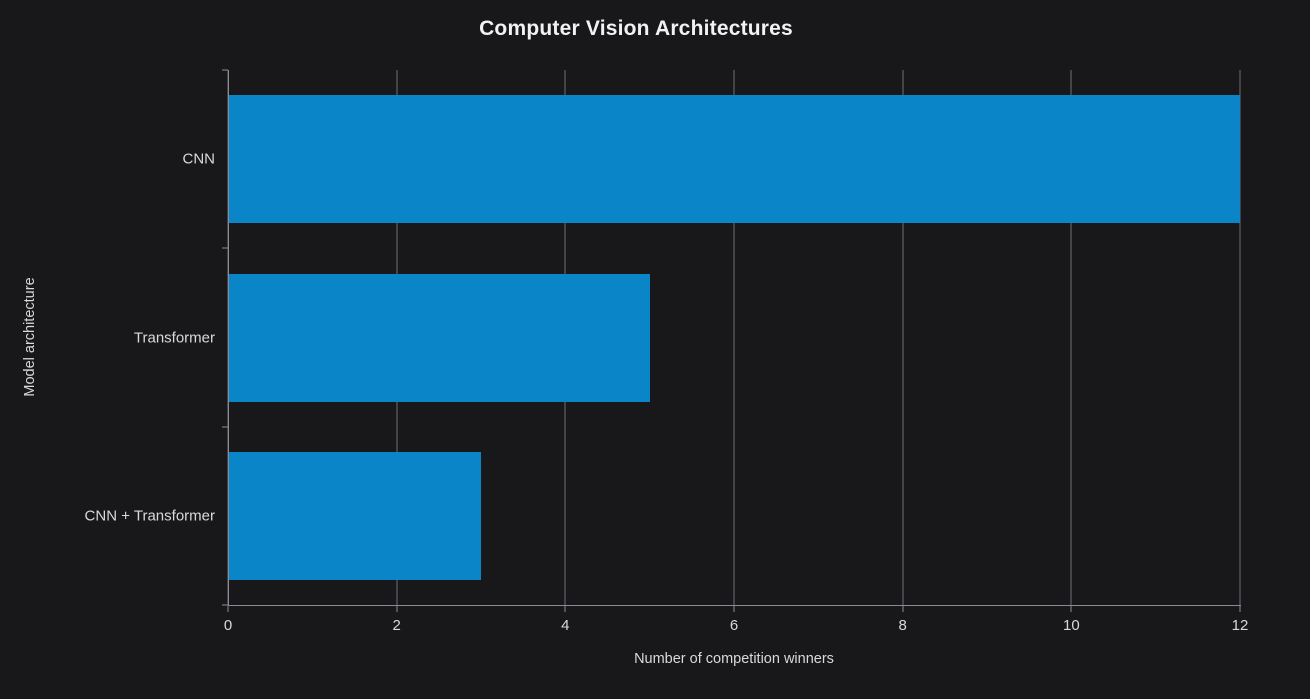 This screenshot has width=1310, height=699. What do you see at coordinates (734, 659) in the screenshot?
I see `x-axis-label: Number of competition winners` at bounding box center [734, 659].